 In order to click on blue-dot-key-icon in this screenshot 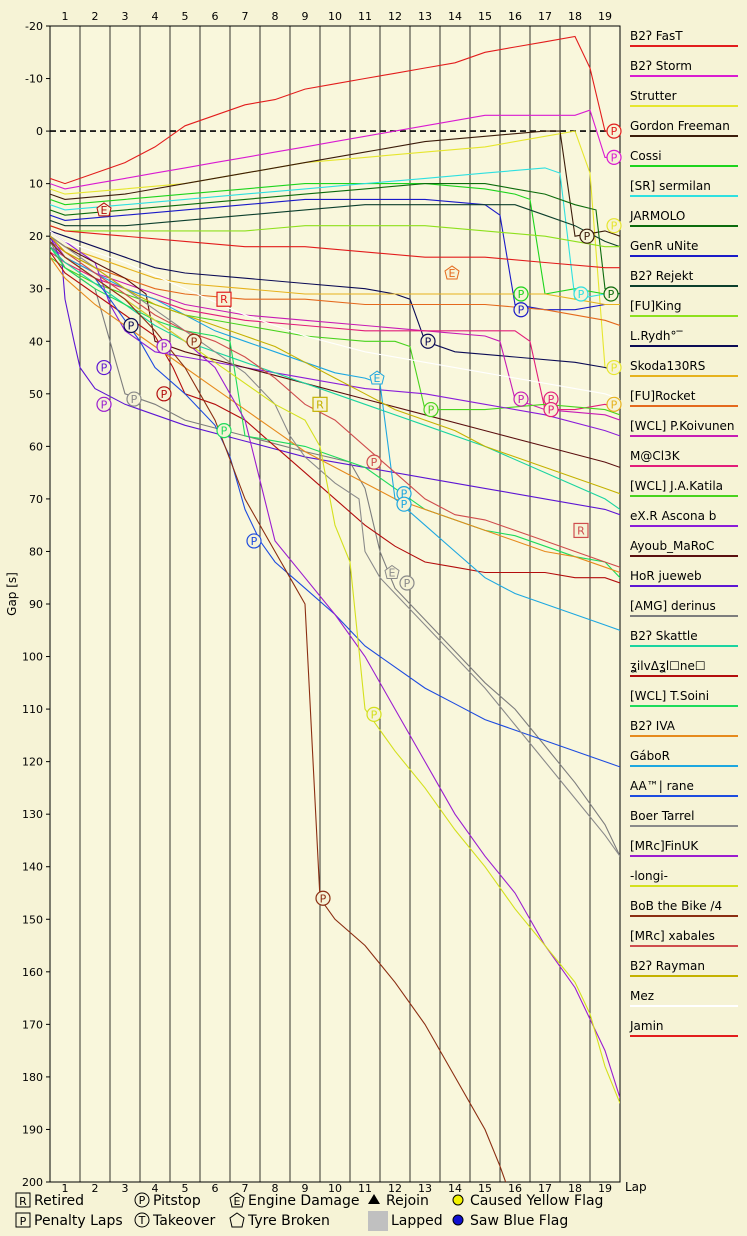, I will do `click(458, 1220)`.